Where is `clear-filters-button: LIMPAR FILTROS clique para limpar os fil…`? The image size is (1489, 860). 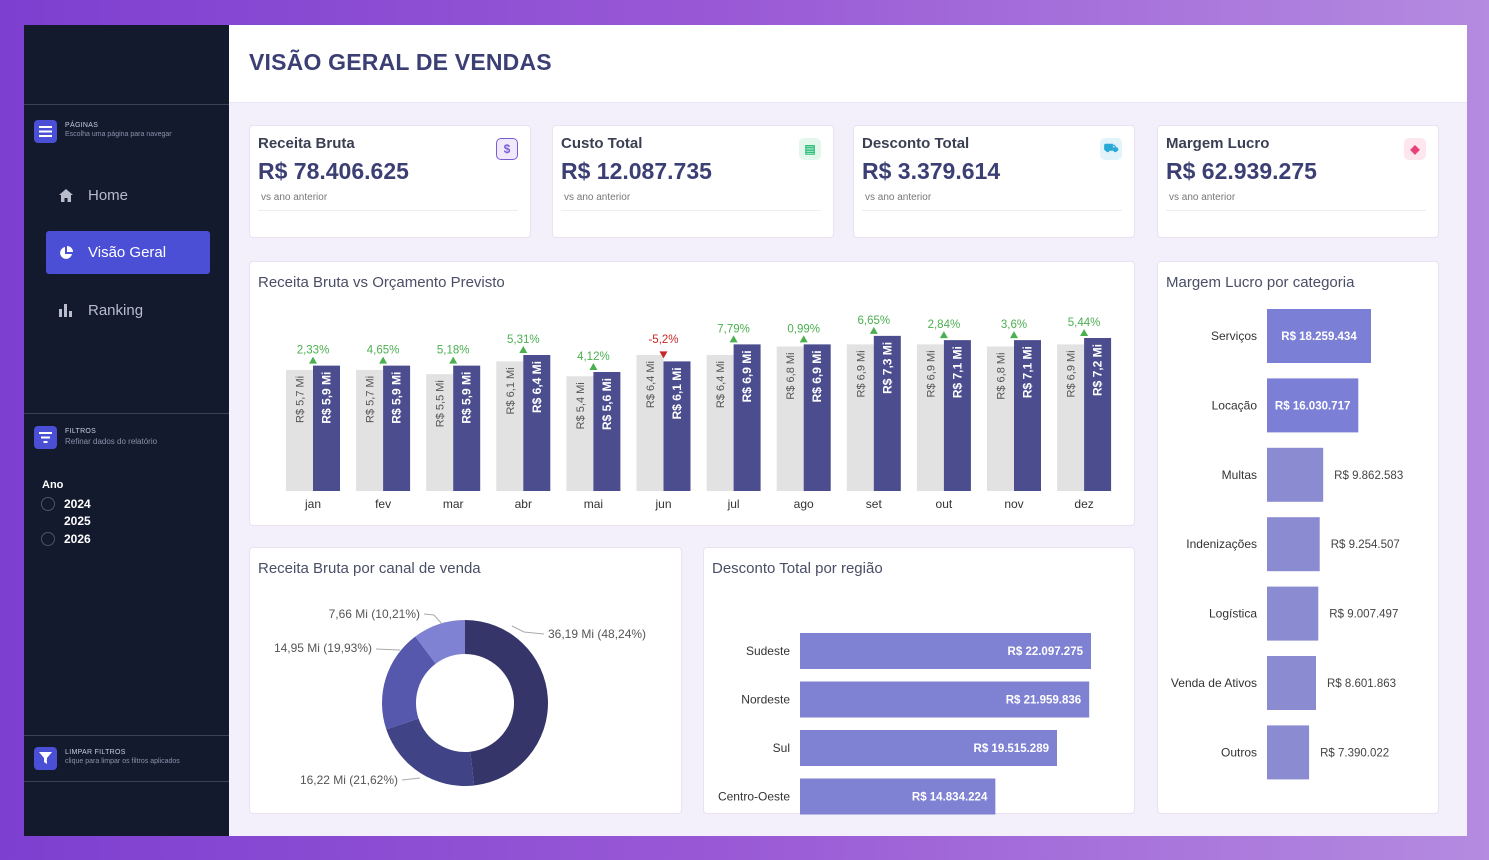
clear-filters-button: LIMPAR FILTROS clique para limpar os fil… is located at coordinates (107, 758).